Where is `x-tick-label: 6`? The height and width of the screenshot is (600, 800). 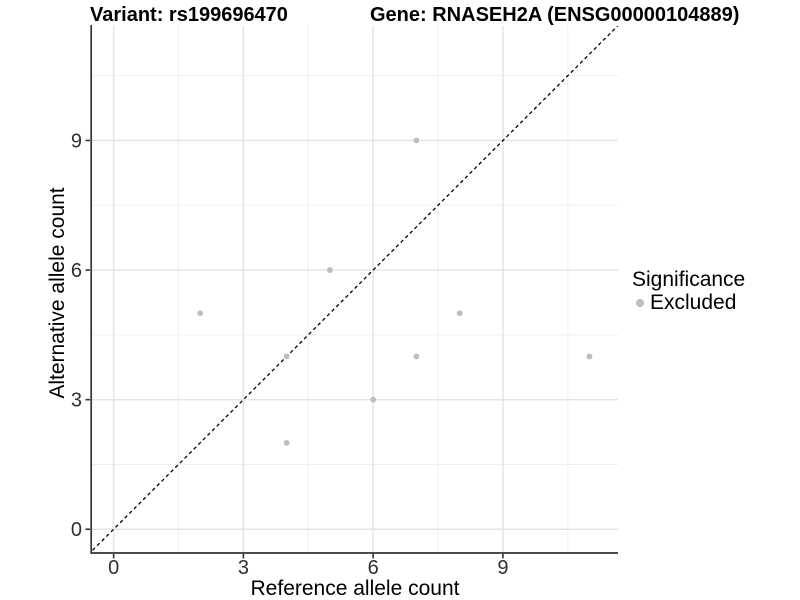
x-tick-label: 6 is located at coordinates (373, 568).